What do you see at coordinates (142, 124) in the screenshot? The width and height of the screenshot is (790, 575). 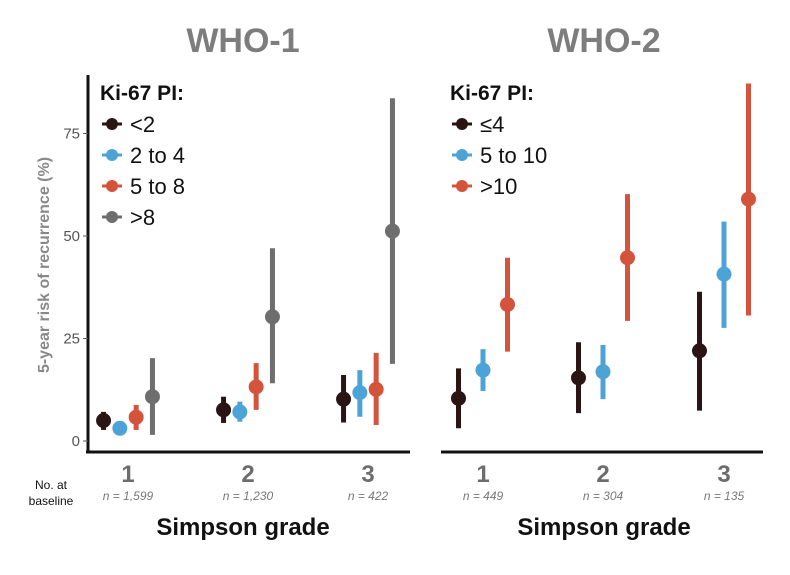 I see `legend-item: <2` at bounding box center [142, 124].